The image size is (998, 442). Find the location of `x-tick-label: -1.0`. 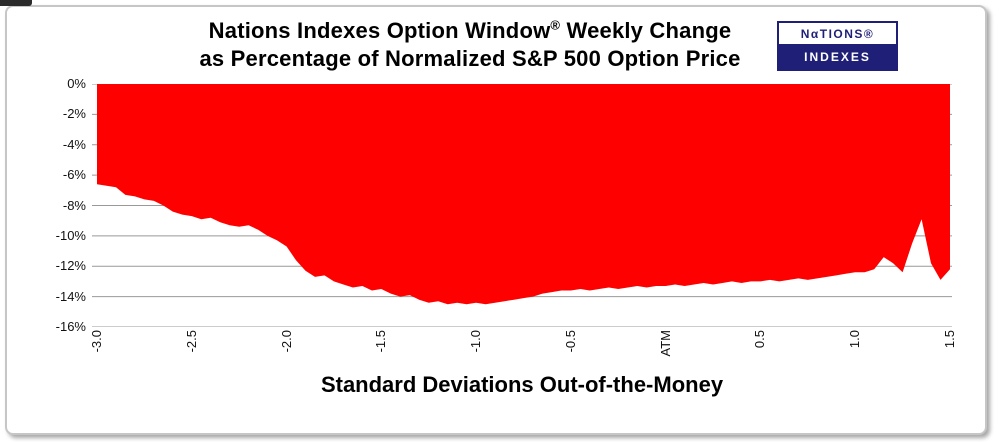

x-tick-label: -1.0 is located at coordinates (476, 341).